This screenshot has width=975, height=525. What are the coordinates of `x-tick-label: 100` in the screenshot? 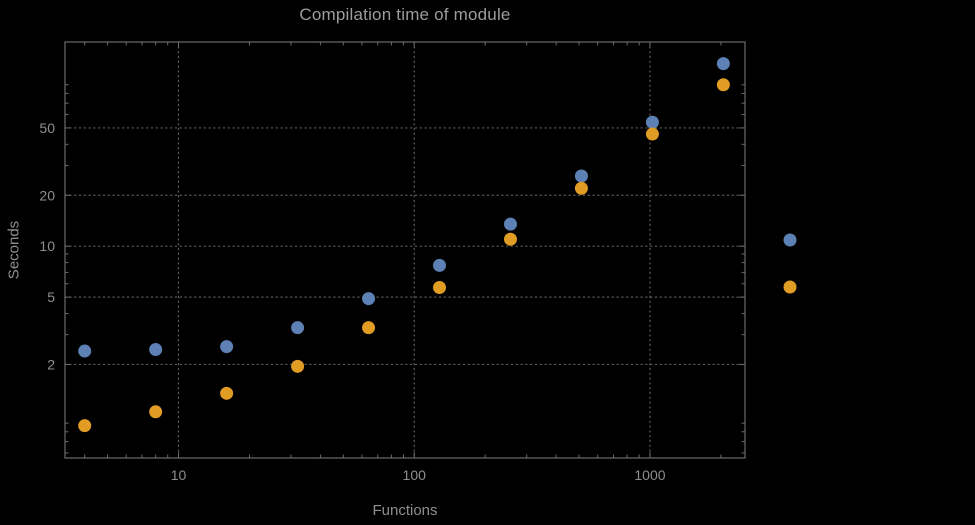 It's located at (415, 475).